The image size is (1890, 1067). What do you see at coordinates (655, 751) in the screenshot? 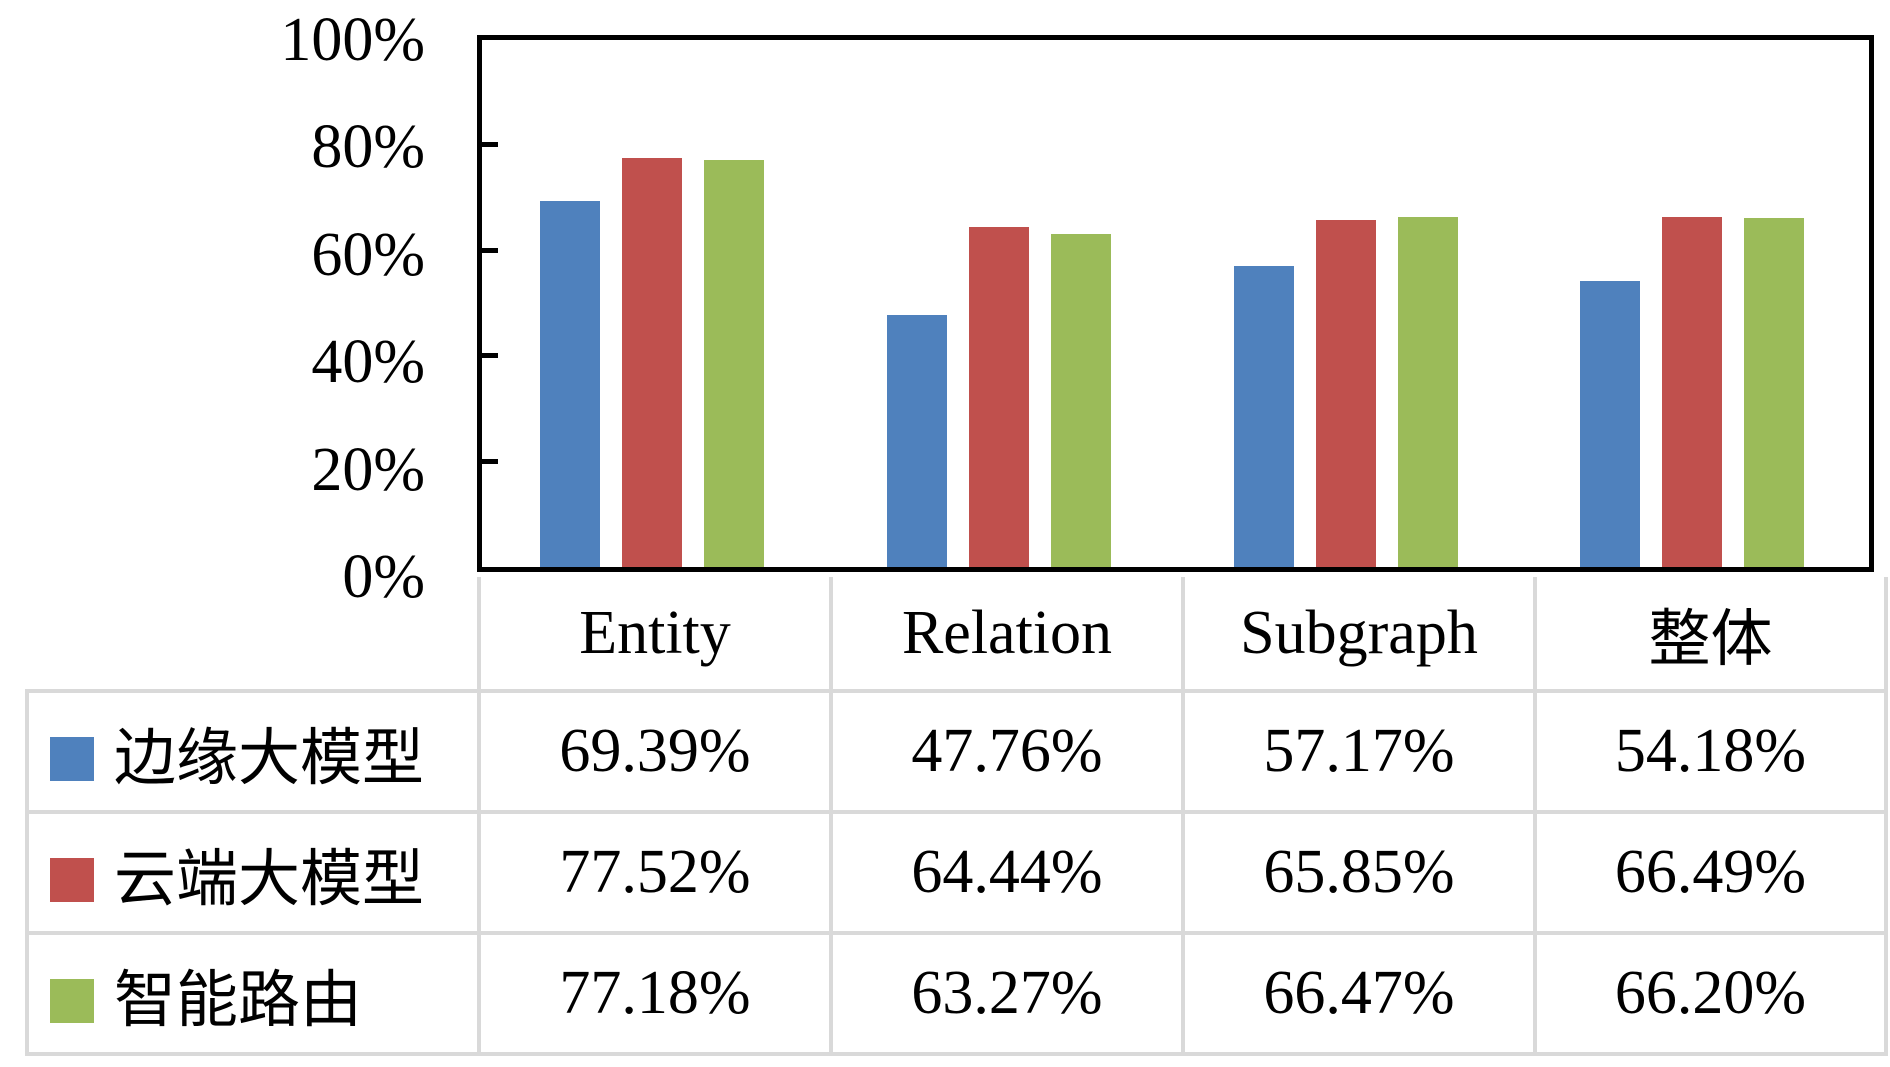
I see `value-cell: 69.39%` at bounding box center [655, 751].